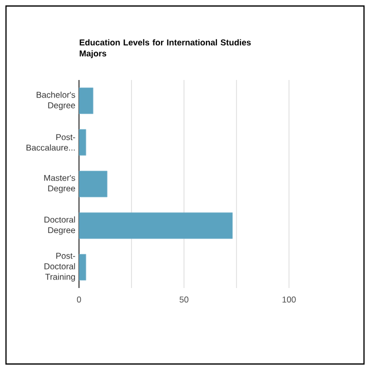 The image size is (370, 370). I want to click on y-tick-label: Post-Doctoral Training, so click(60, 267).